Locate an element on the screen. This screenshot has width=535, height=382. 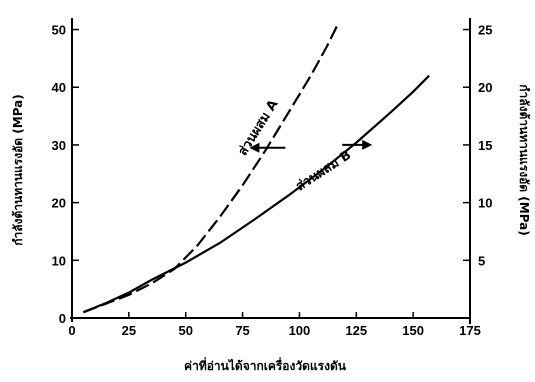
y-left-tick-label: 40 is located at coordinates (59, 87).